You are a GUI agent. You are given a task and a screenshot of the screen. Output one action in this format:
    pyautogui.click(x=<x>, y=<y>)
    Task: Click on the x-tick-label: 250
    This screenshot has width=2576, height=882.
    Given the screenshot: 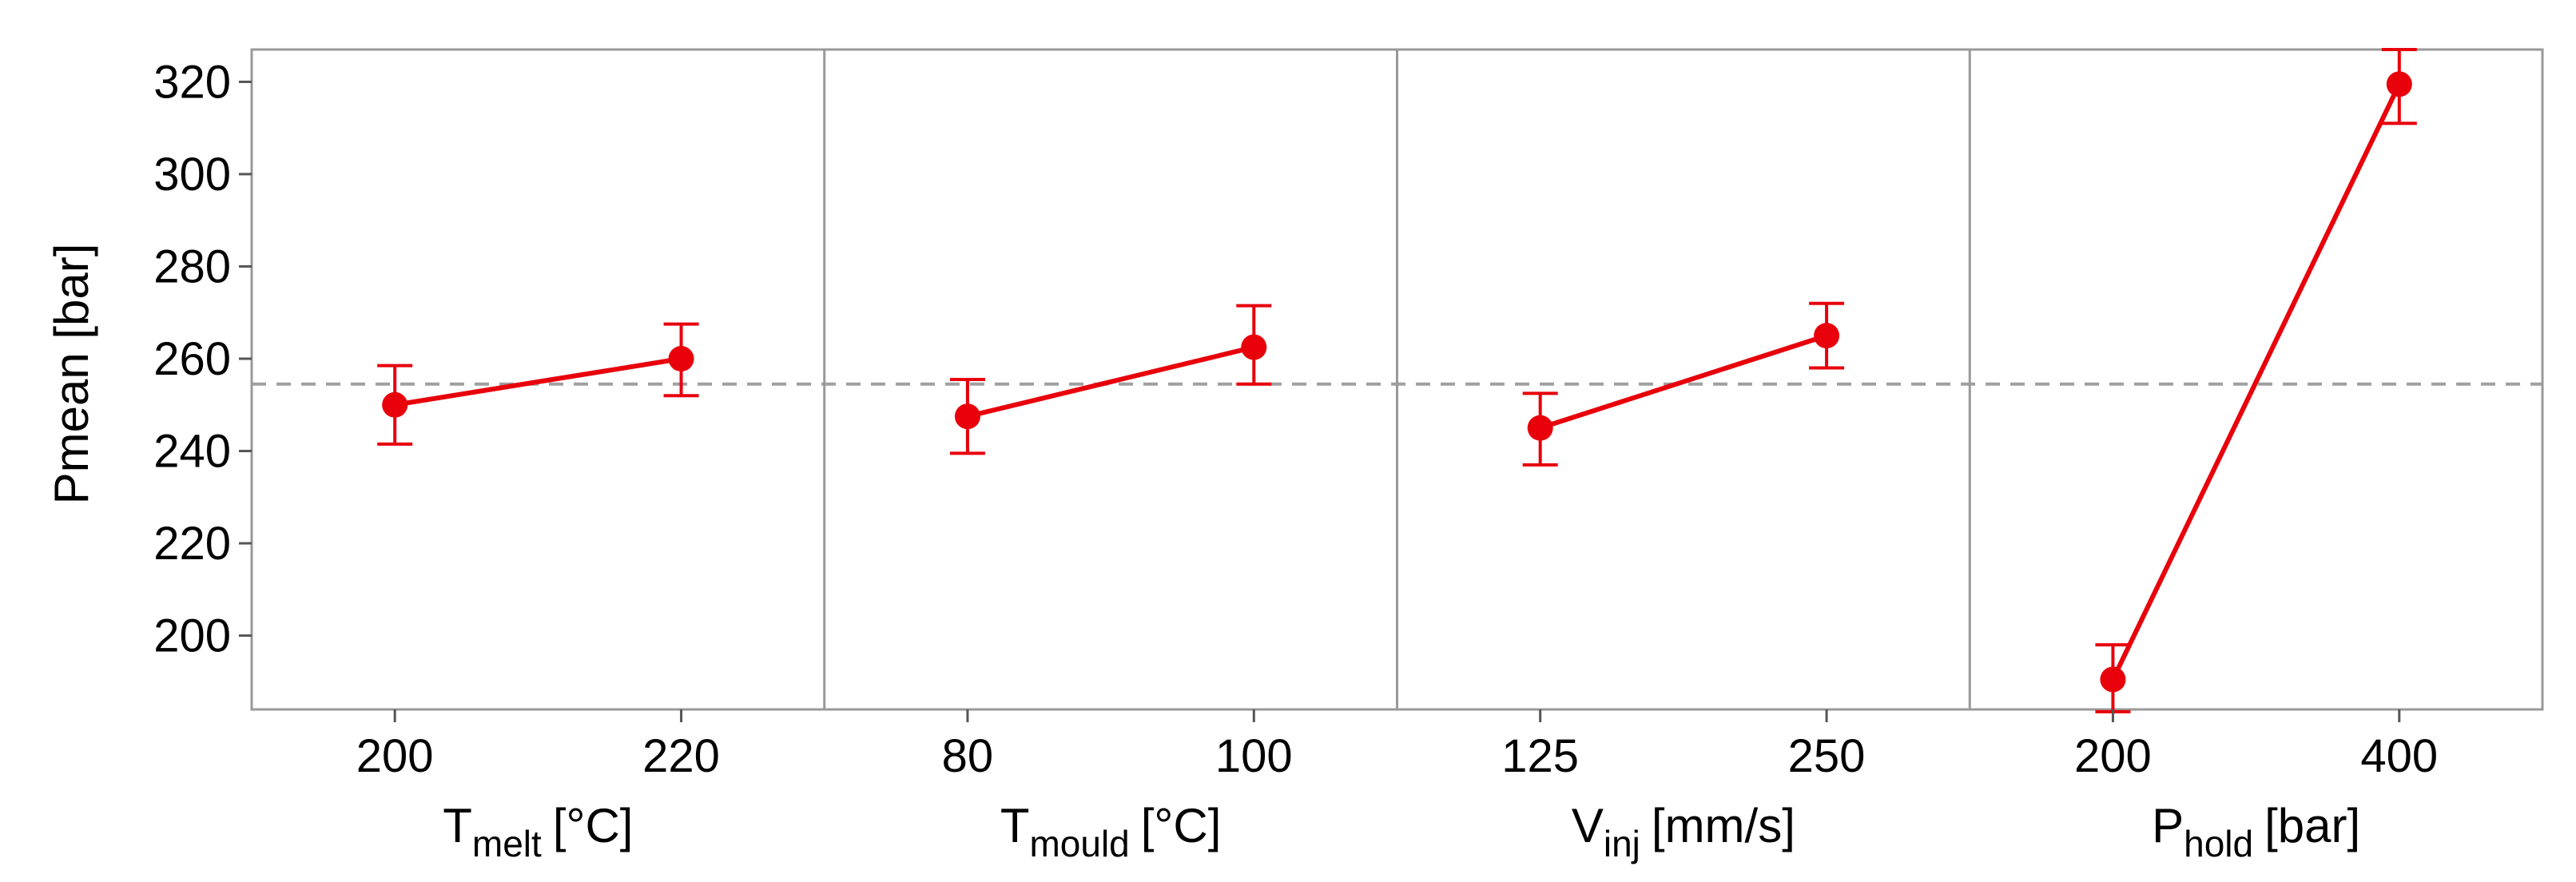 What is the action you would take?
    pyautogui.click(x=1827, y=756)
    